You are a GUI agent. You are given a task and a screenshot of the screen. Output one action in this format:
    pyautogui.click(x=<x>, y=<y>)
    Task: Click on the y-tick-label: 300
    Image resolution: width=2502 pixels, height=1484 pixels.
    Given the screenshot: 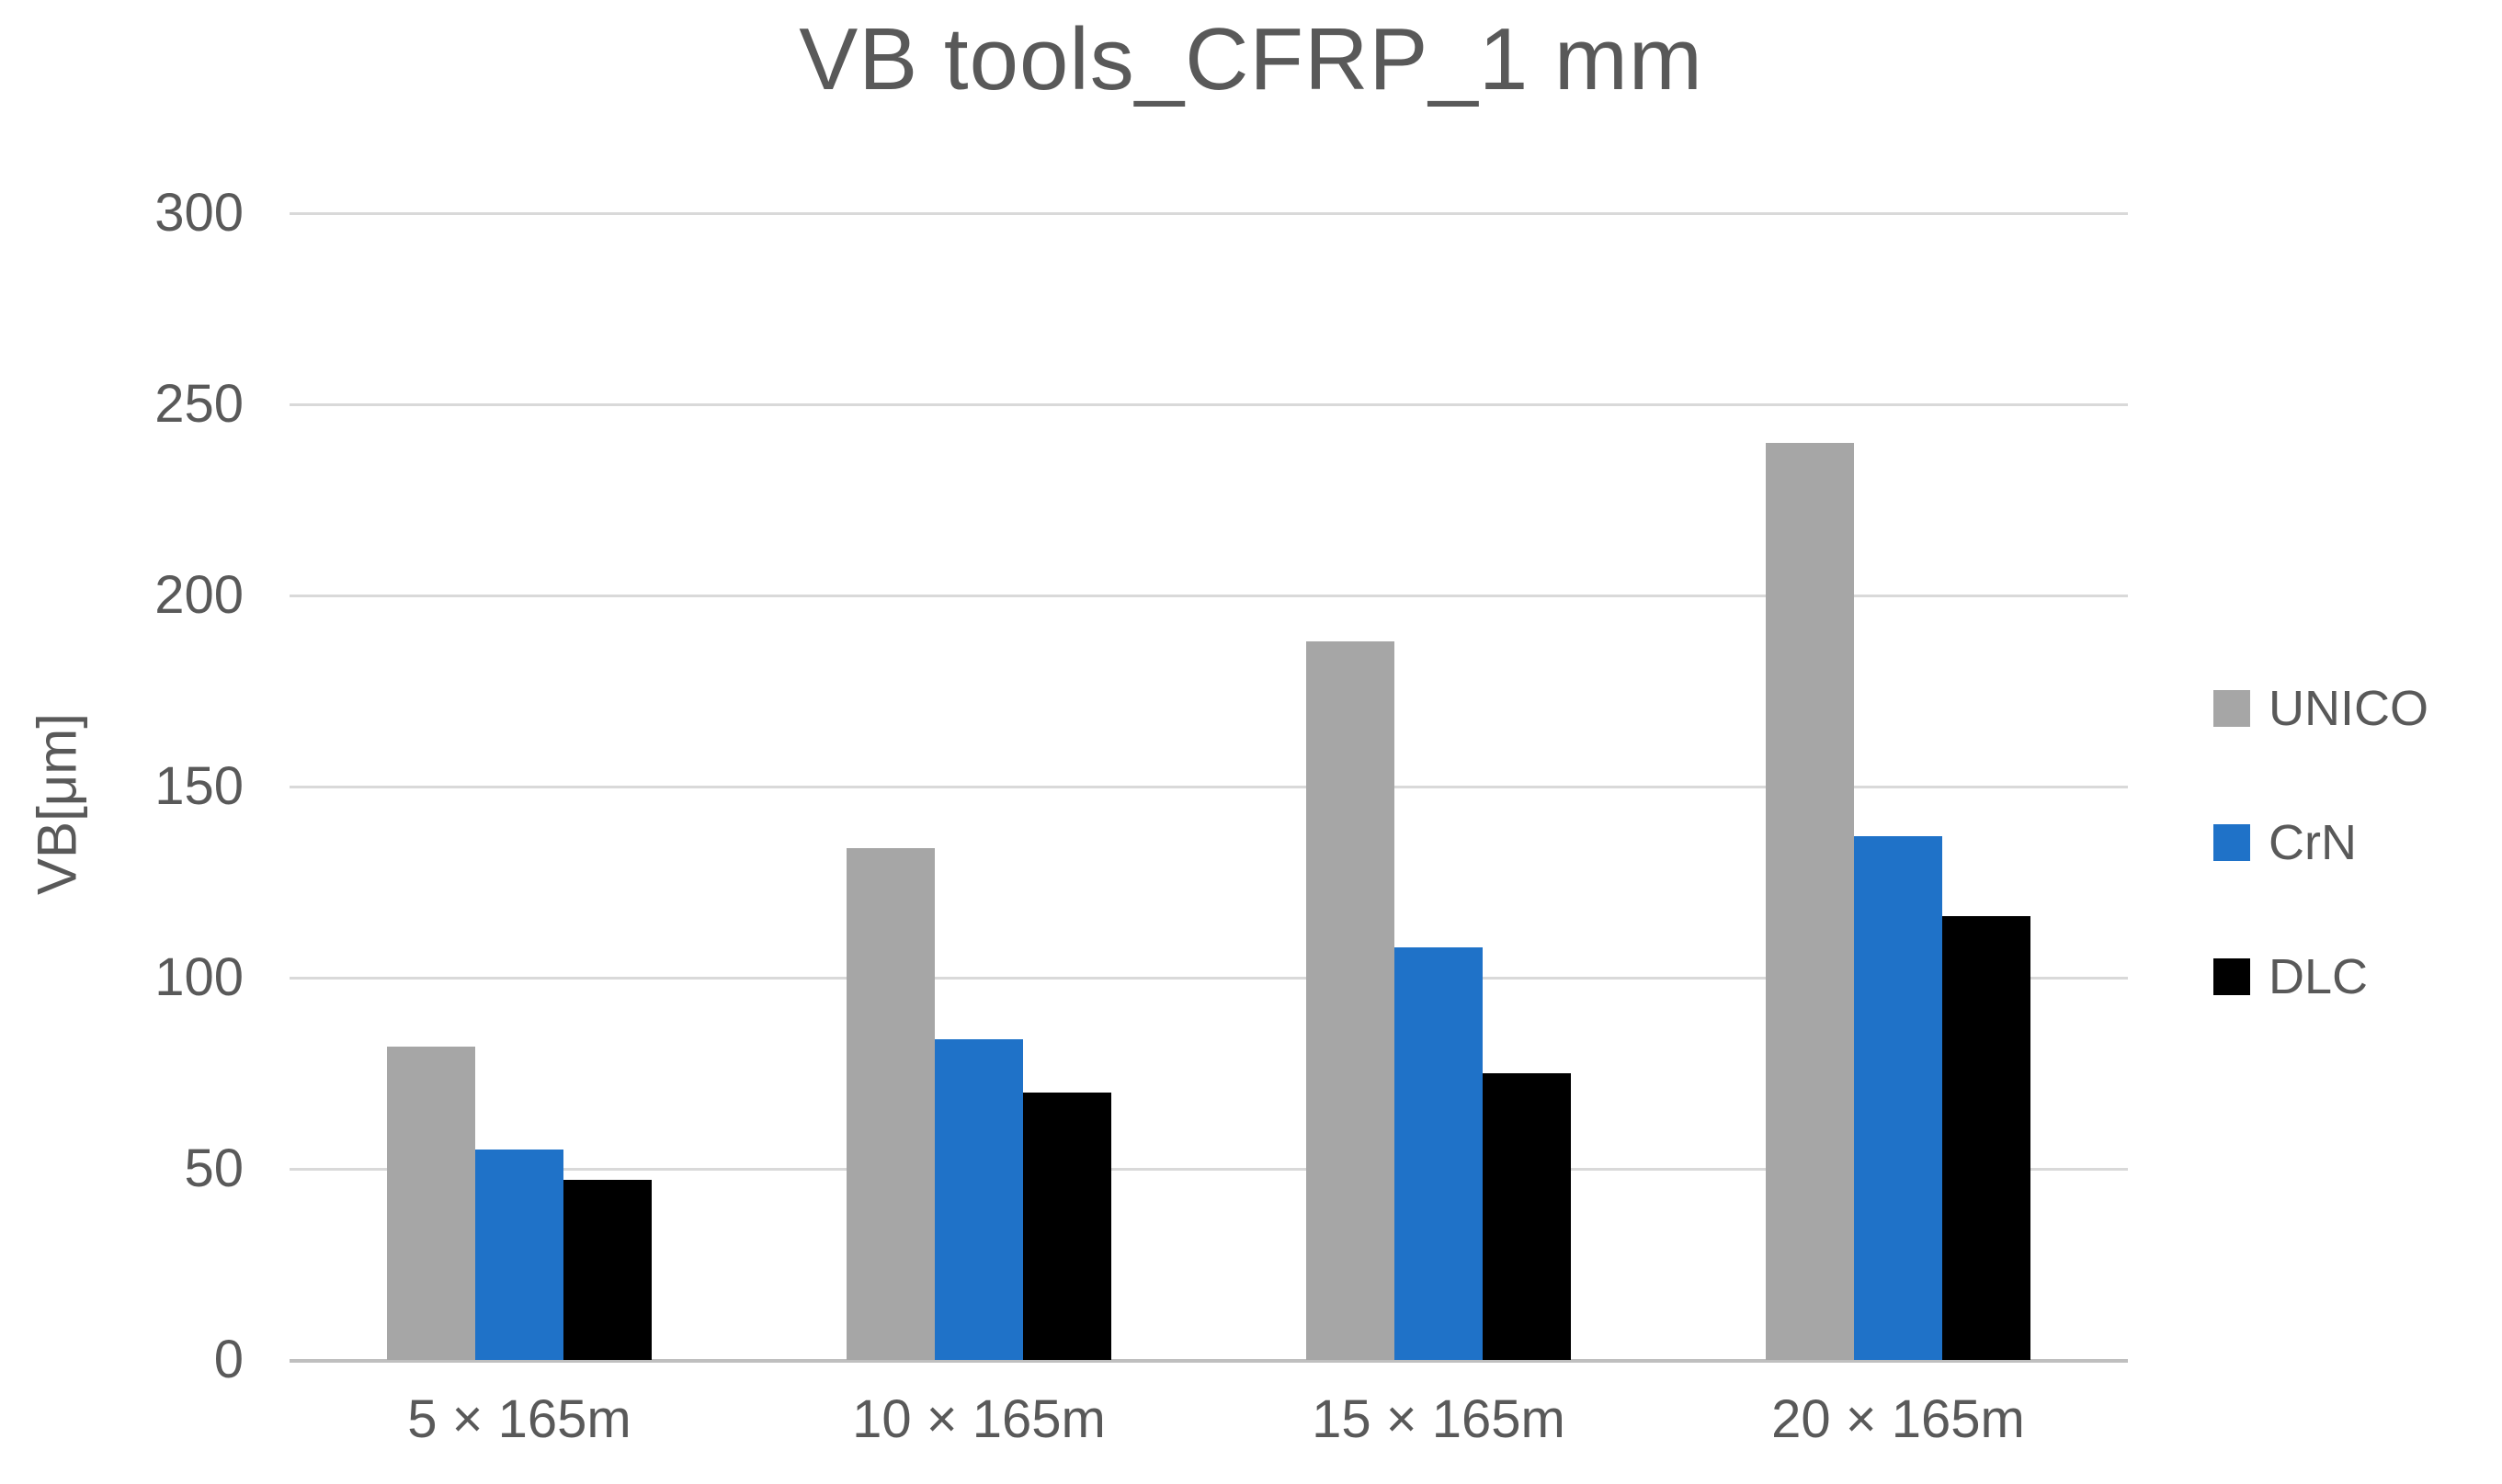 What is the action you would take?
    pyautogui.click(x=199, y=213)
    